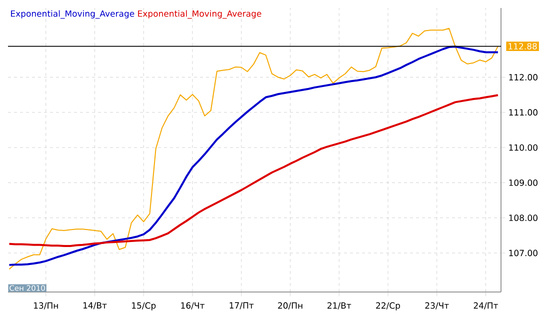 This screenshot has height=322, width=555. What do you see at coordinates (486, 306) in the screenshot?
I see `x-tick-label: 24/Пт` at bounding box center [486, 306].